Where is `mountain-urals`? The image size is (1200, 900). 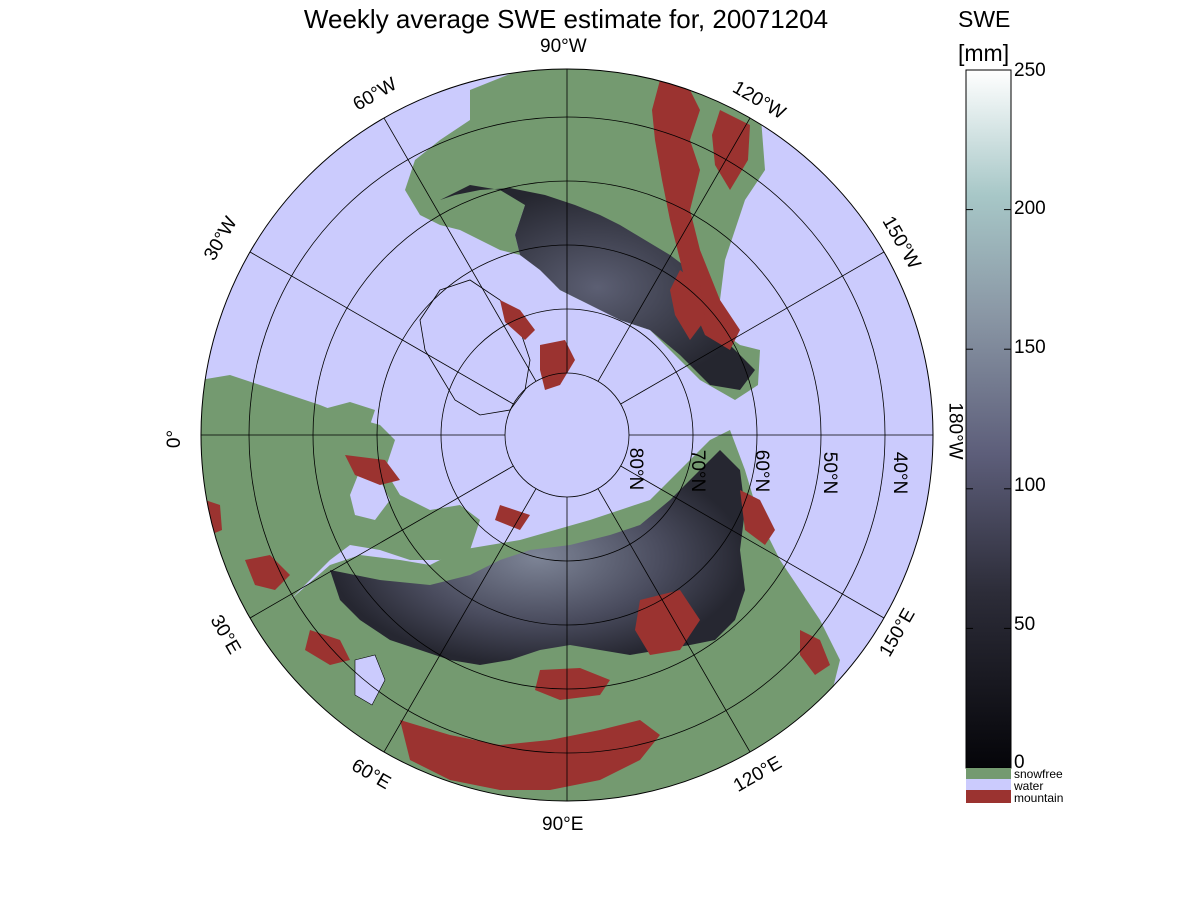
mountain-urals is located at coordinates (512, 517).